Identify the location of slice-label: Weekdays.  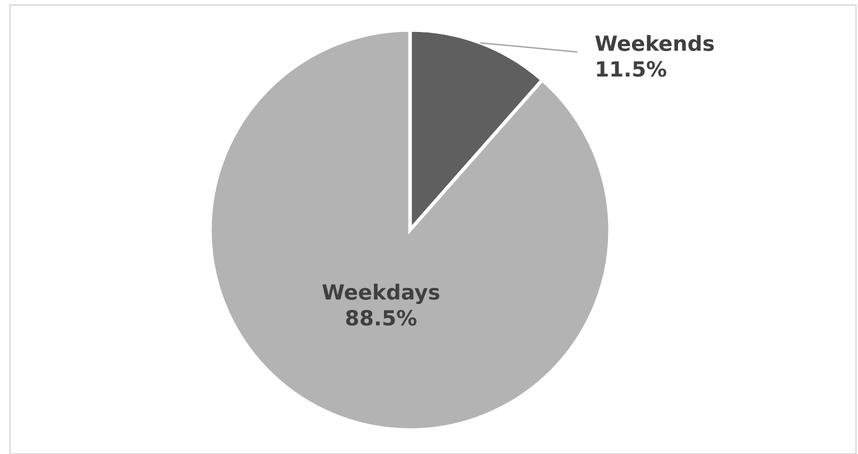
(381, 294).